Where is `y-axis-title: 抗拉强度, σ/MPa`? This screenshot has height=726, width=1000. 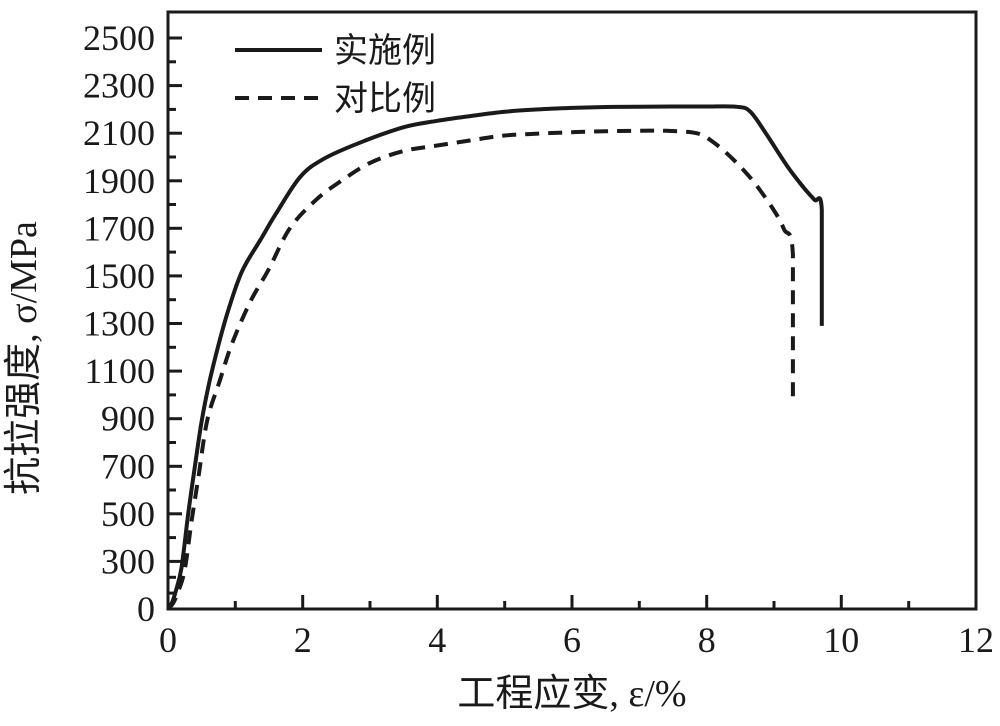
y-axis-title: 抗拉强度, σ/MPa is located at coordinates (24, 358).